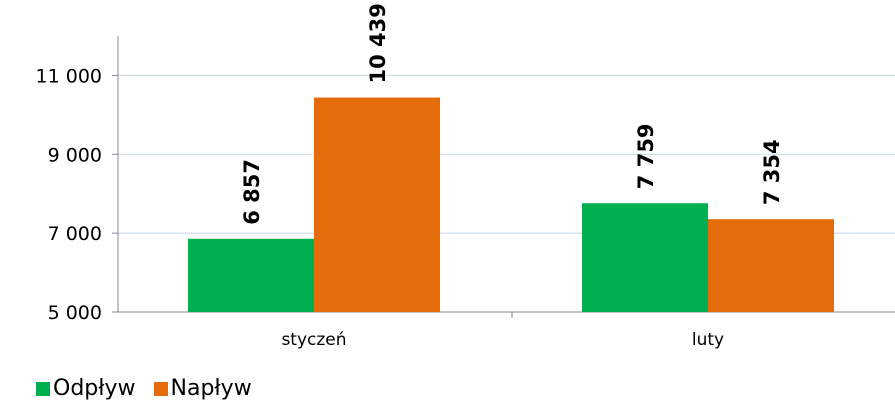 The image size is (895, 406). I want to click on legend-item-naplyw: Napływ, so click(202, 388).